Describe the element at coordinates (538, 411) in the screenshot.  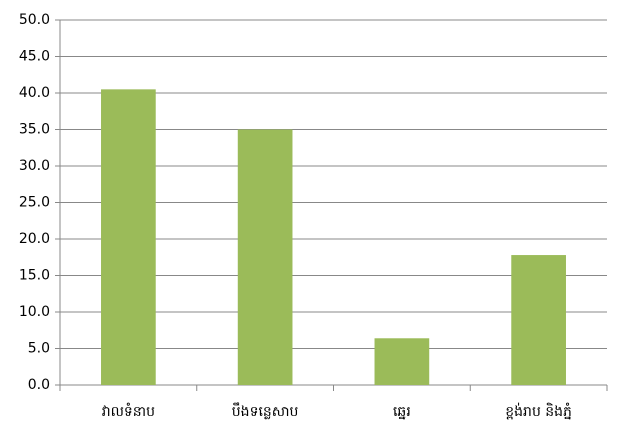
I see `x-tick-label: ខ្ពង់រាប និងភ្នំ` at that location.